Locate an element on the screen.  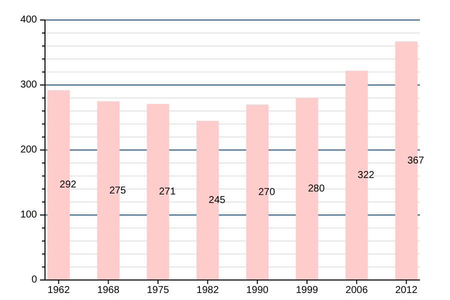
data-label: 322 is located at coordinates (366, 175).